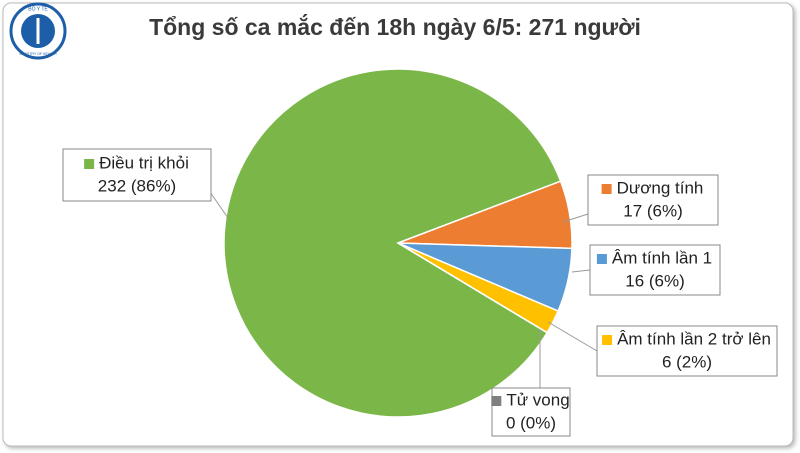 The image size is (800, 453). I want to click on data-label: Âm tính lần 2 trở lên 6 (2%), so click(662, 349).